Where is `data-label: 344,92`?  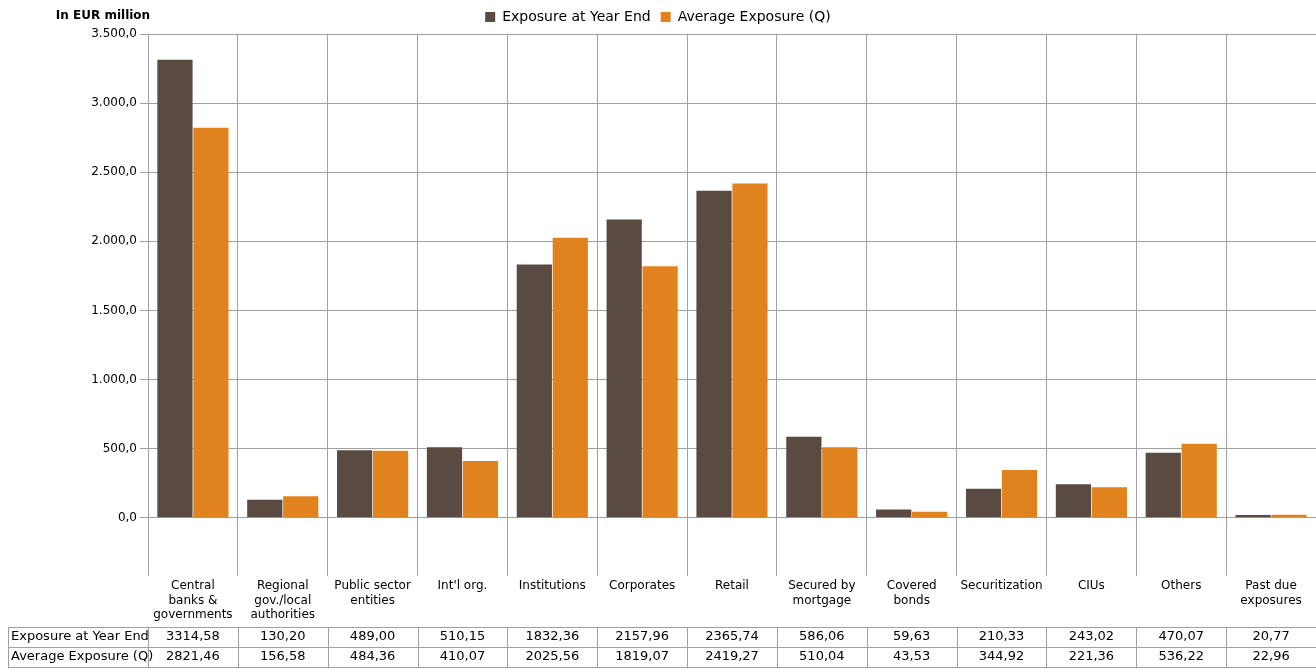 data-label: 344,92 is located at coordinates (1001, 656).